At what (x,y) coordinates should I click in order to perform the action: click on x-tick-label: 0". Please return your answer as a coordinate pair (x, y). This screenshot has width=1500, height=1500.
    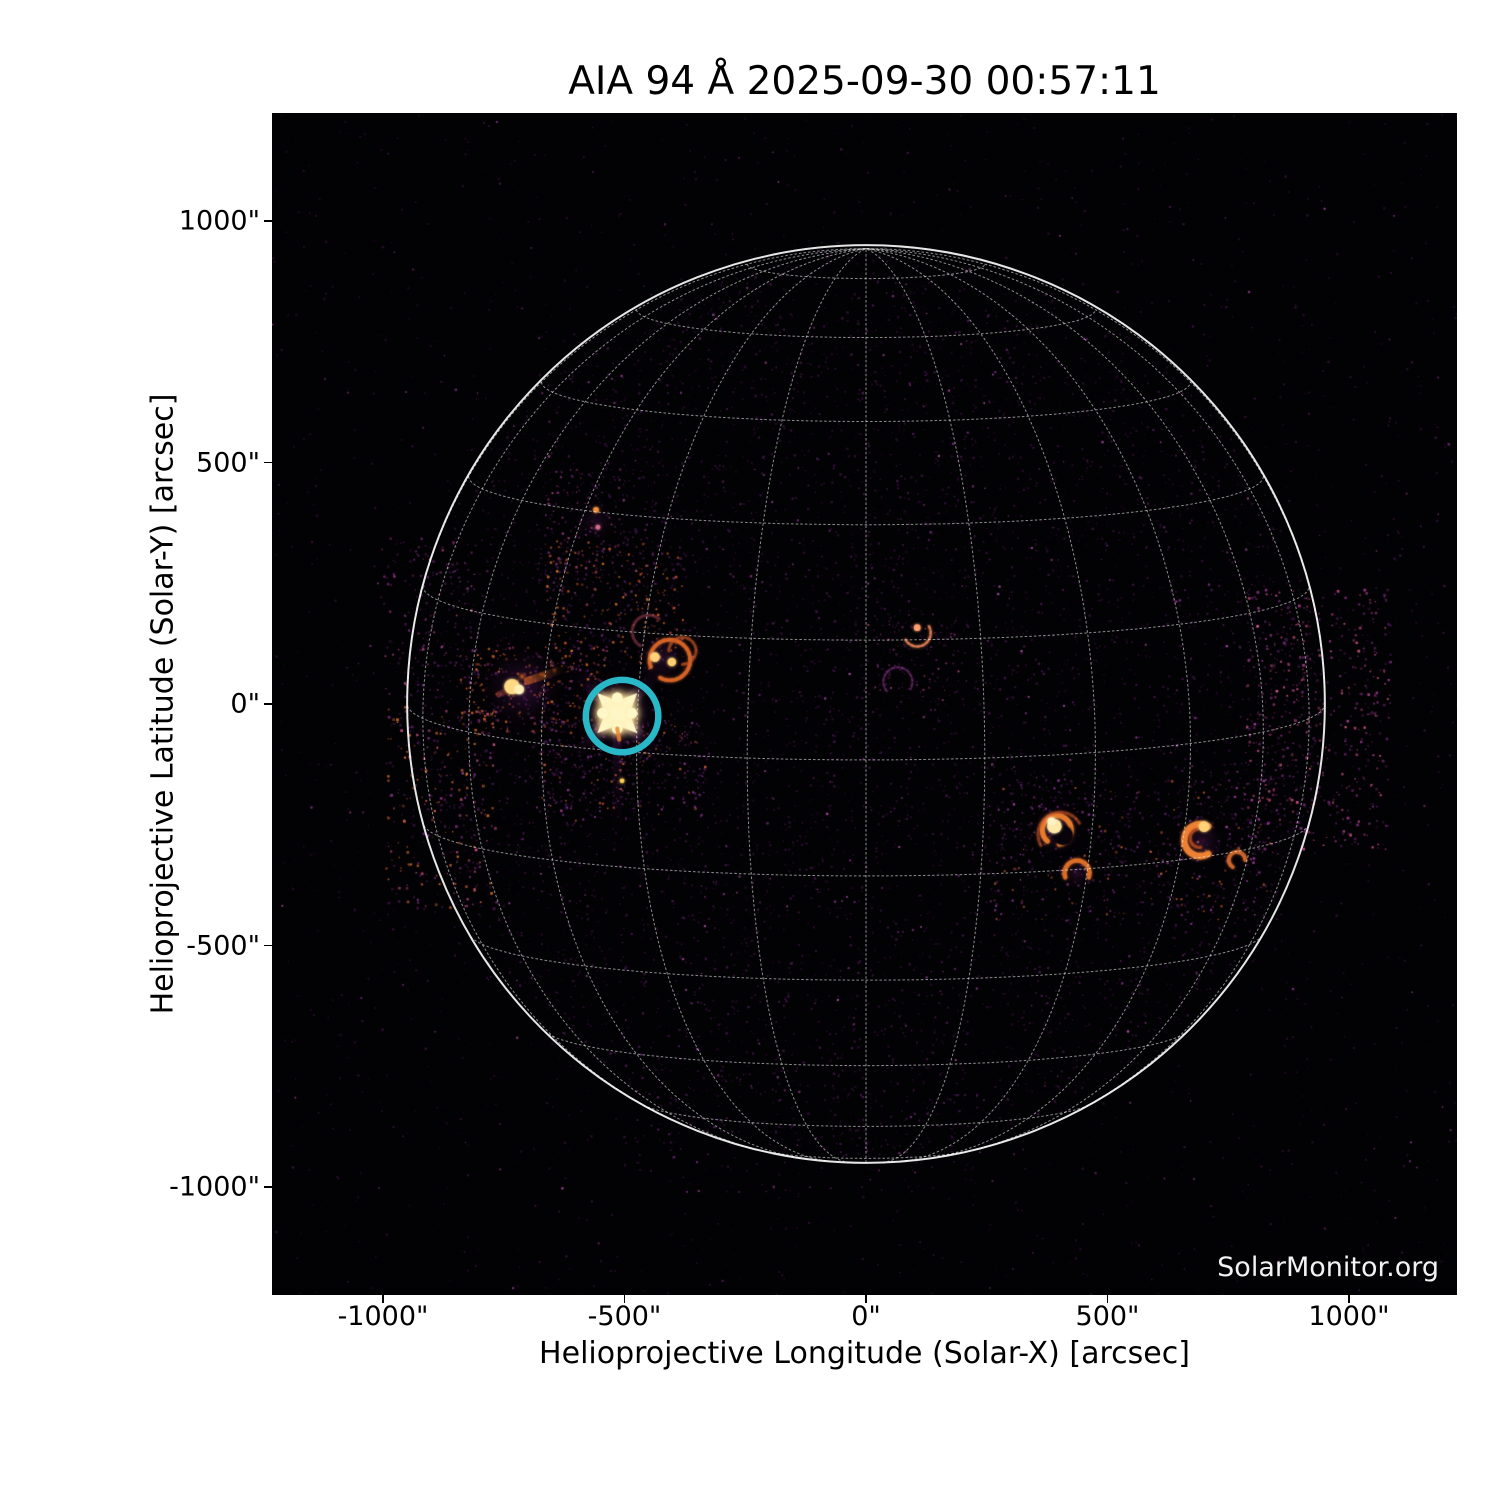
    Looking at the image, I should click on (866, 1316).